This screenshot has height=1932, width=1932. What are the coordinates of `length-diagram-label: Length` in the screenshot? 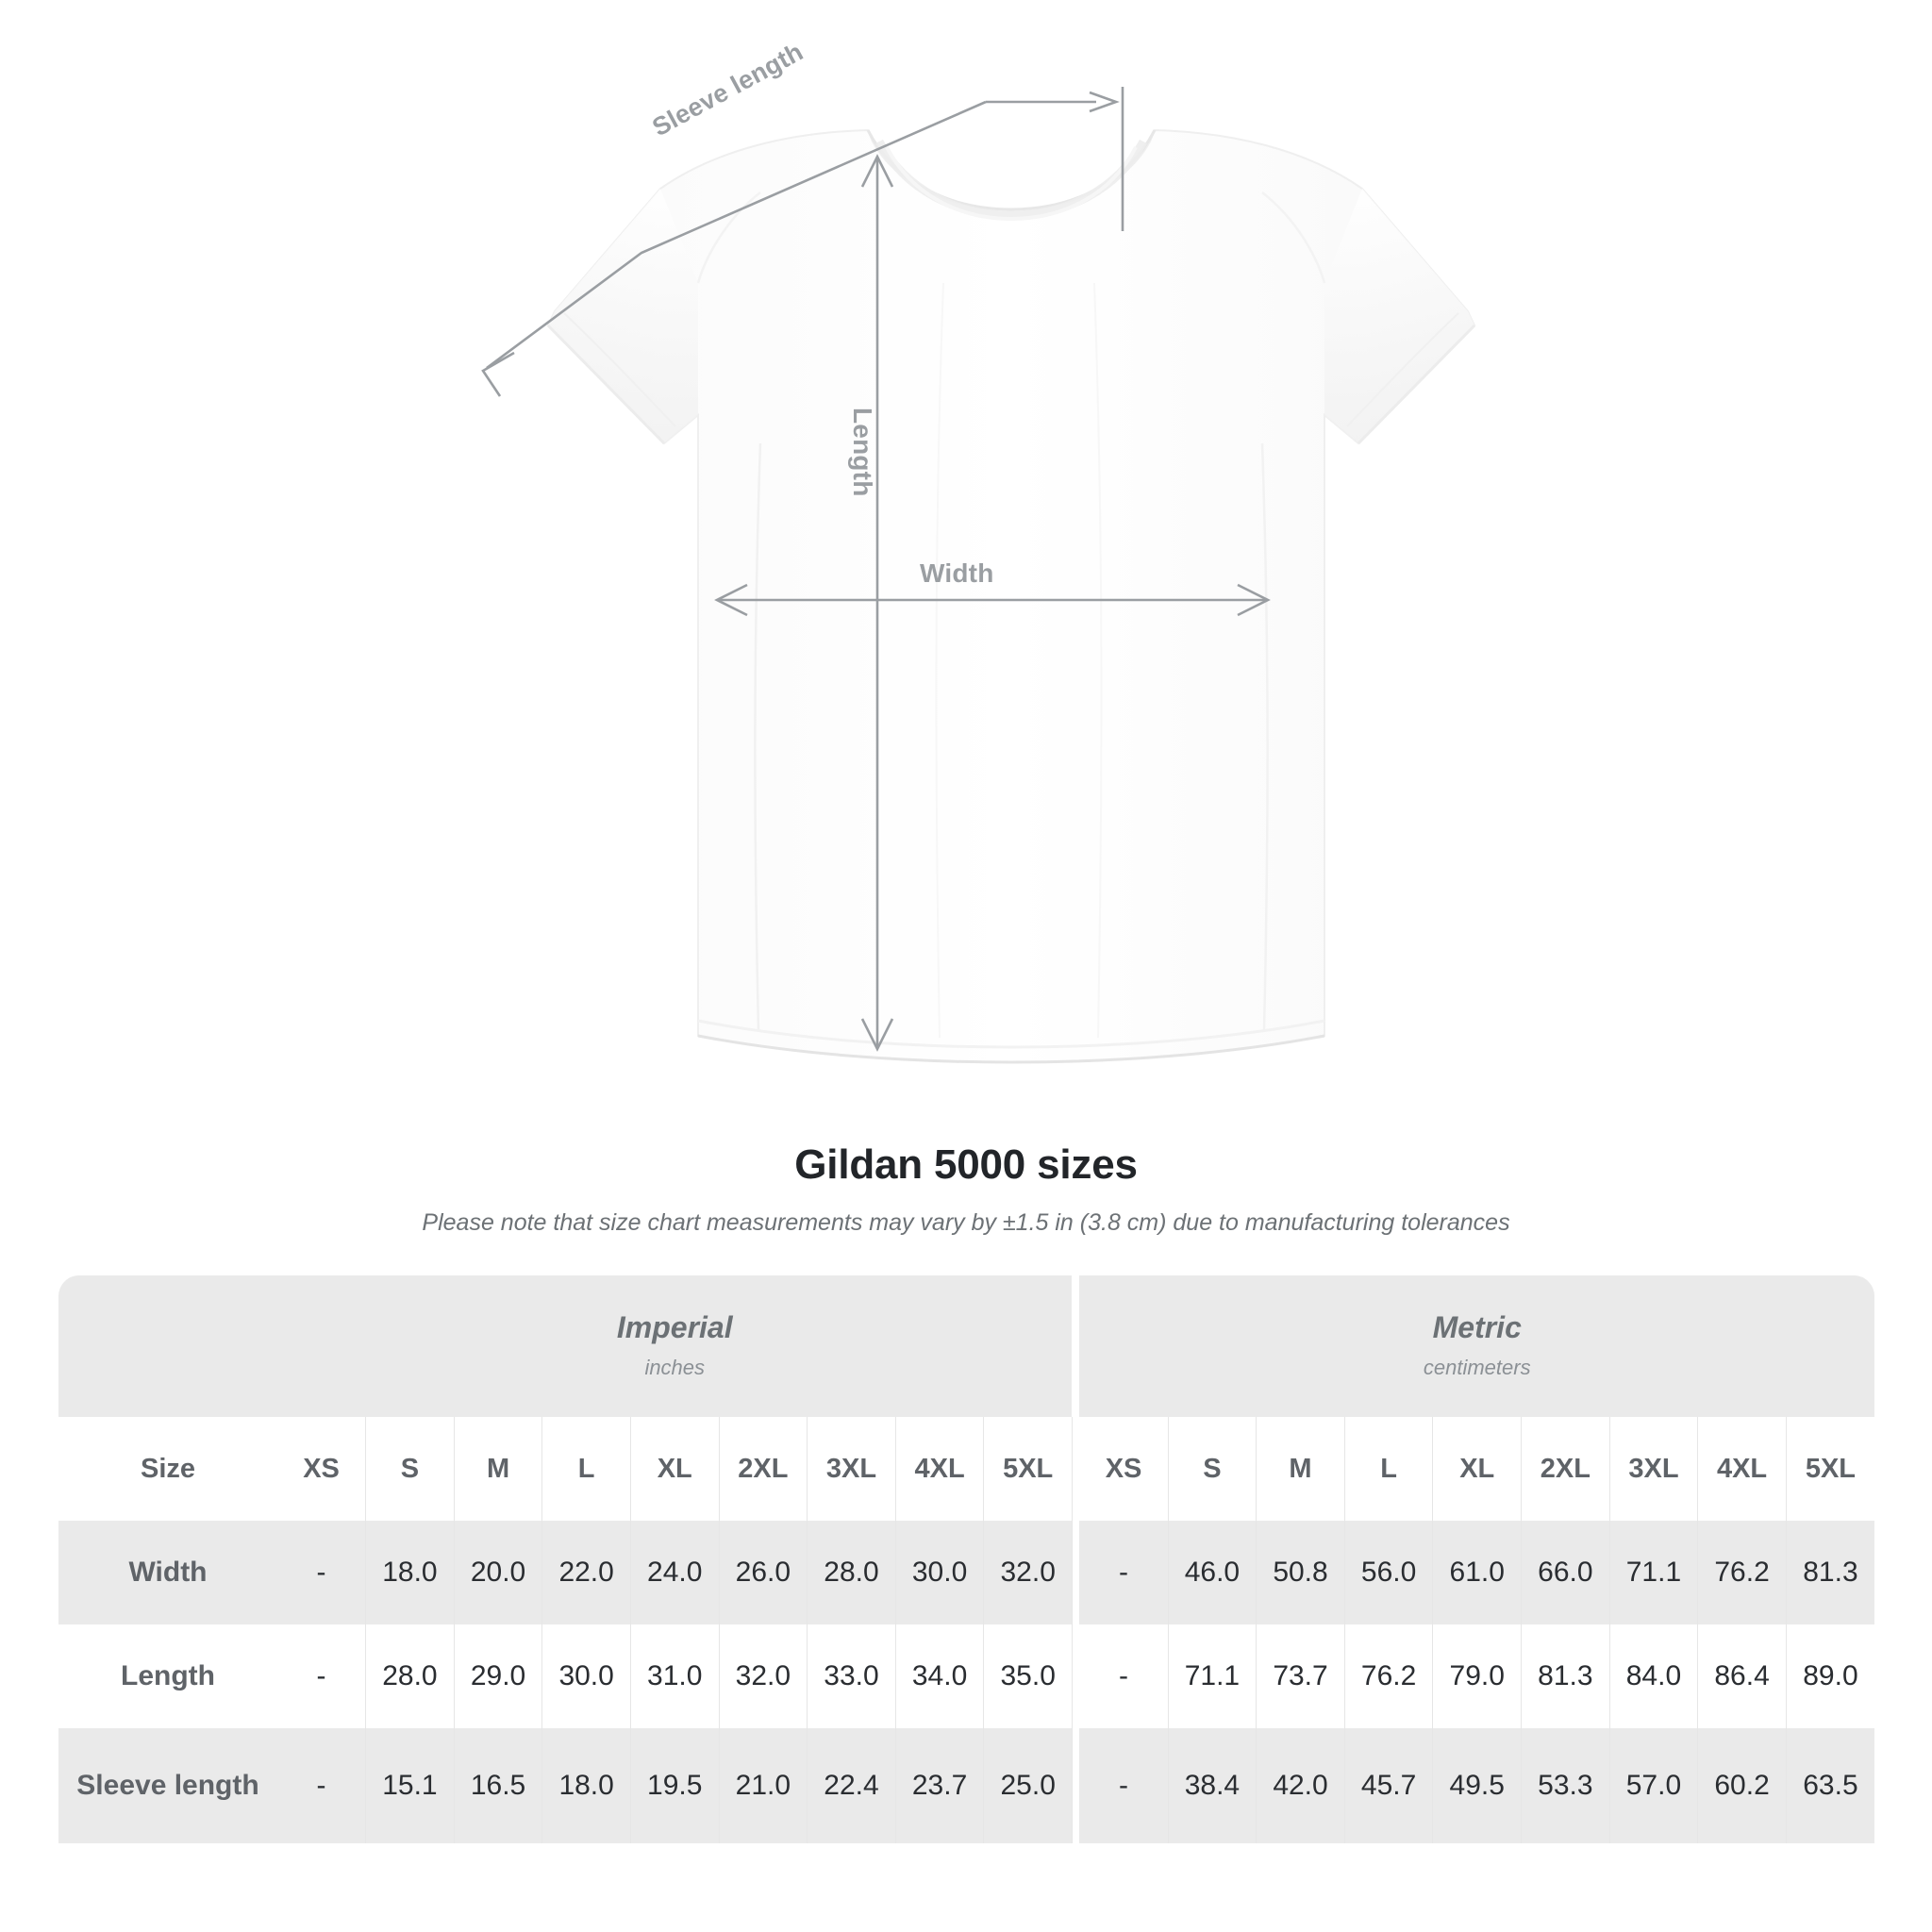 It's located at (862, 453).